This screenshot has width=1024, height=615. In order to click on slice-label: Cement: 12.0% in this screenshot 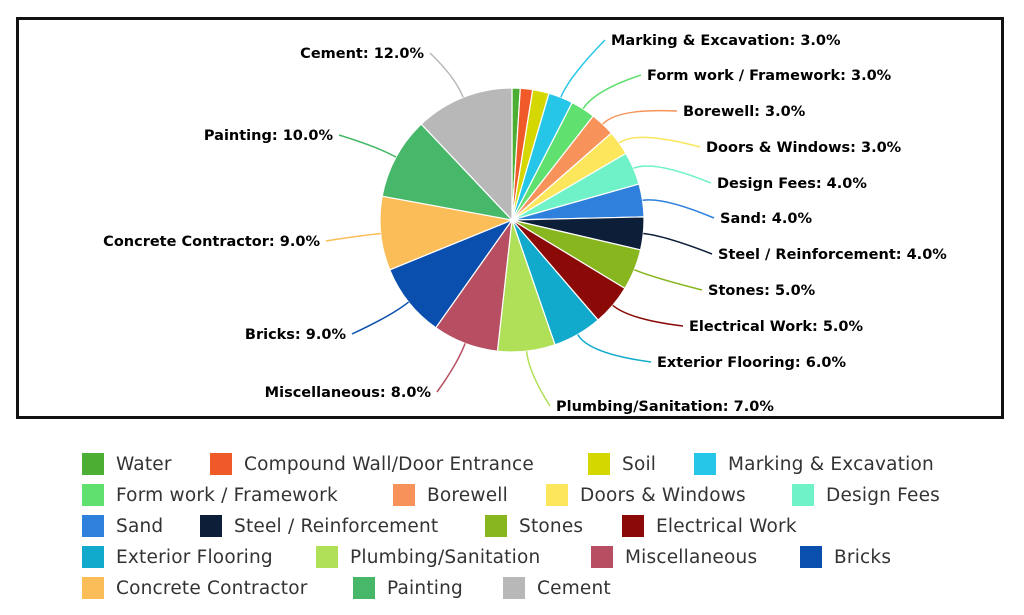, I will do `click(362, 54)`.